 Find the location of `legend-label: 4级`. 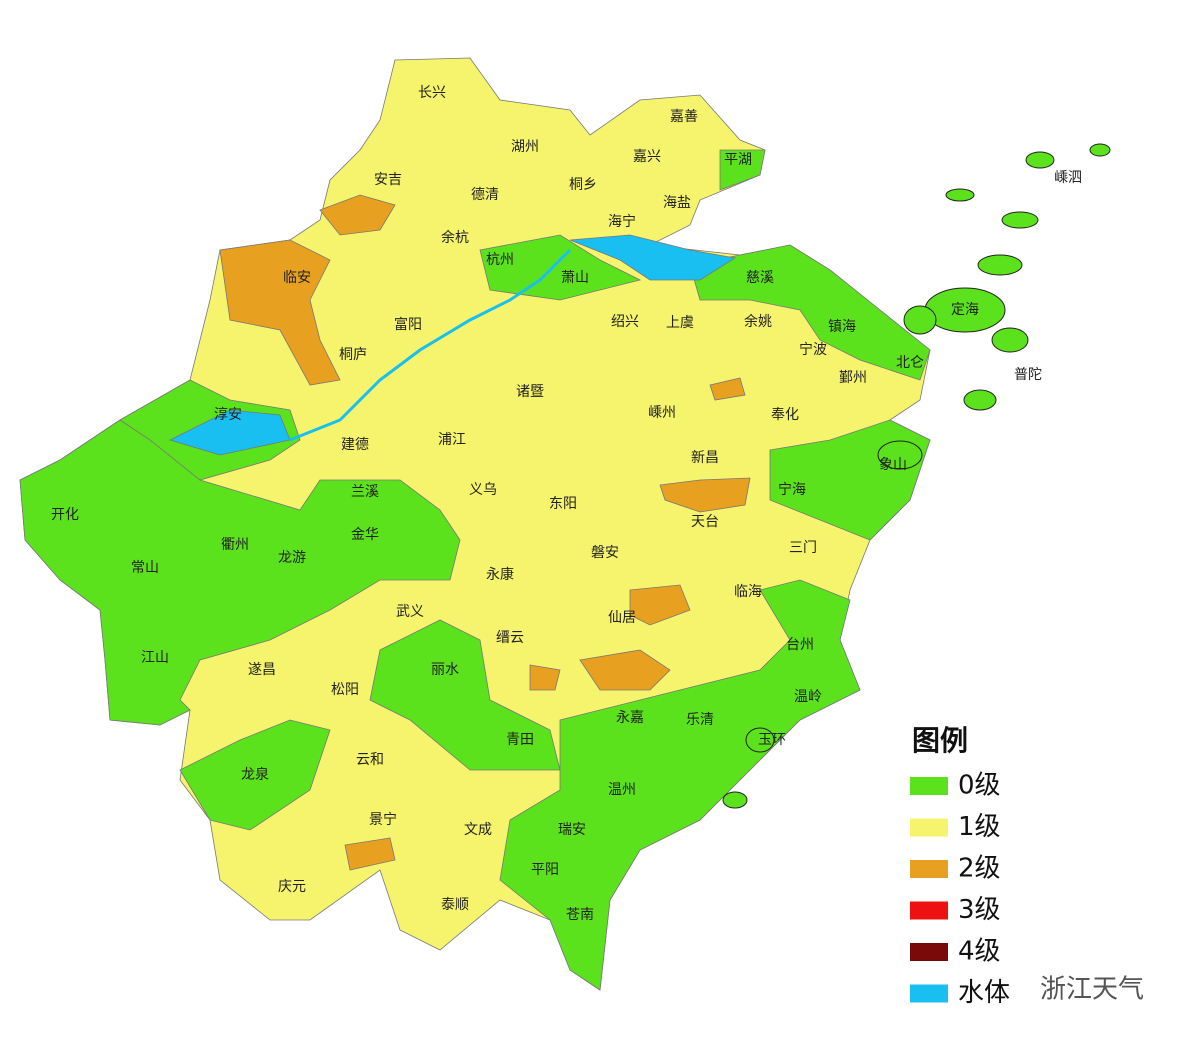

legend-label: 4级 is located at coordinates (979, 952).